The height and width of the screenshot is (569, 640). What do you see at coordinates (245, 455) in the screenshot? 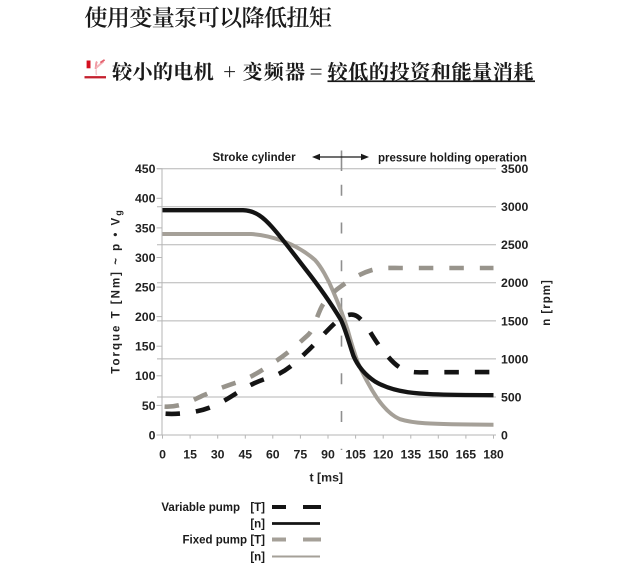
I see `svg-text: 45` at bounding box center [245, 455].